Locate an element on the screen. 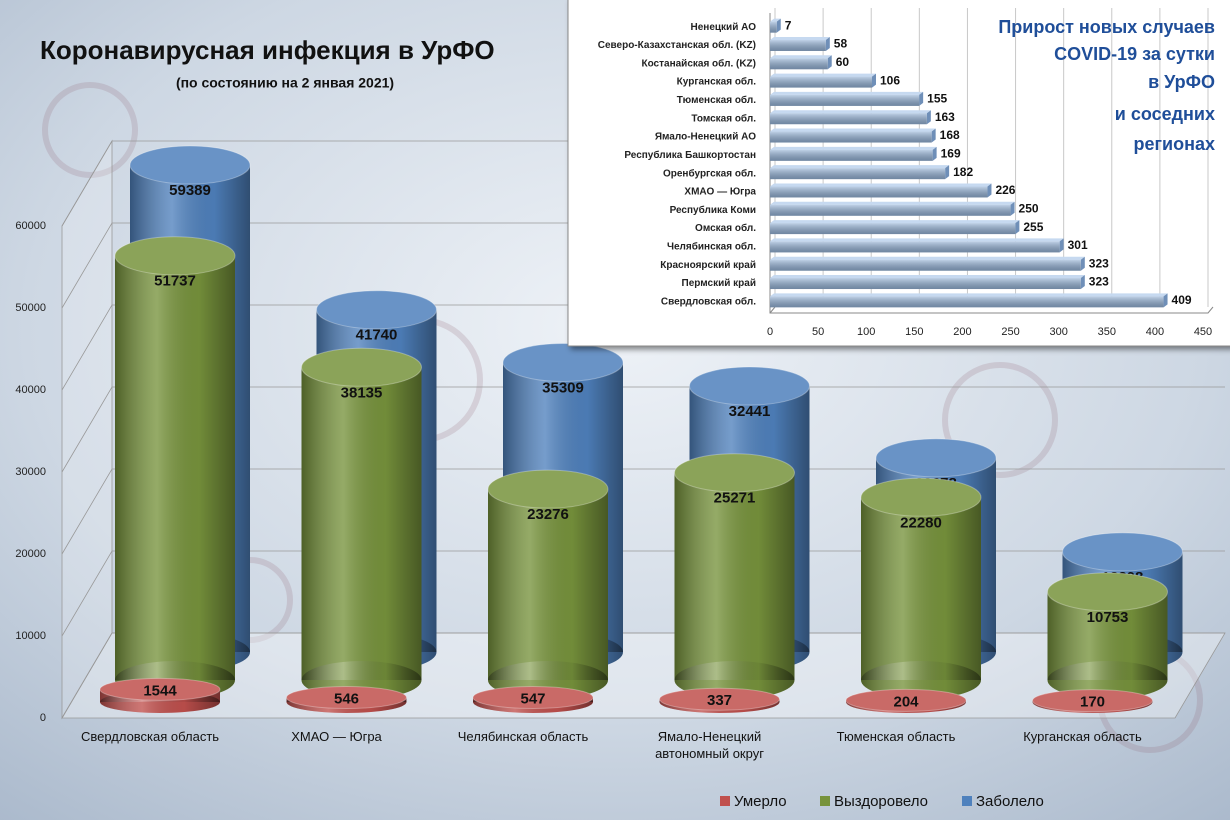 The image size is (1230, 820). inset-title: в УрФО is located at coordinates (1181, 82).